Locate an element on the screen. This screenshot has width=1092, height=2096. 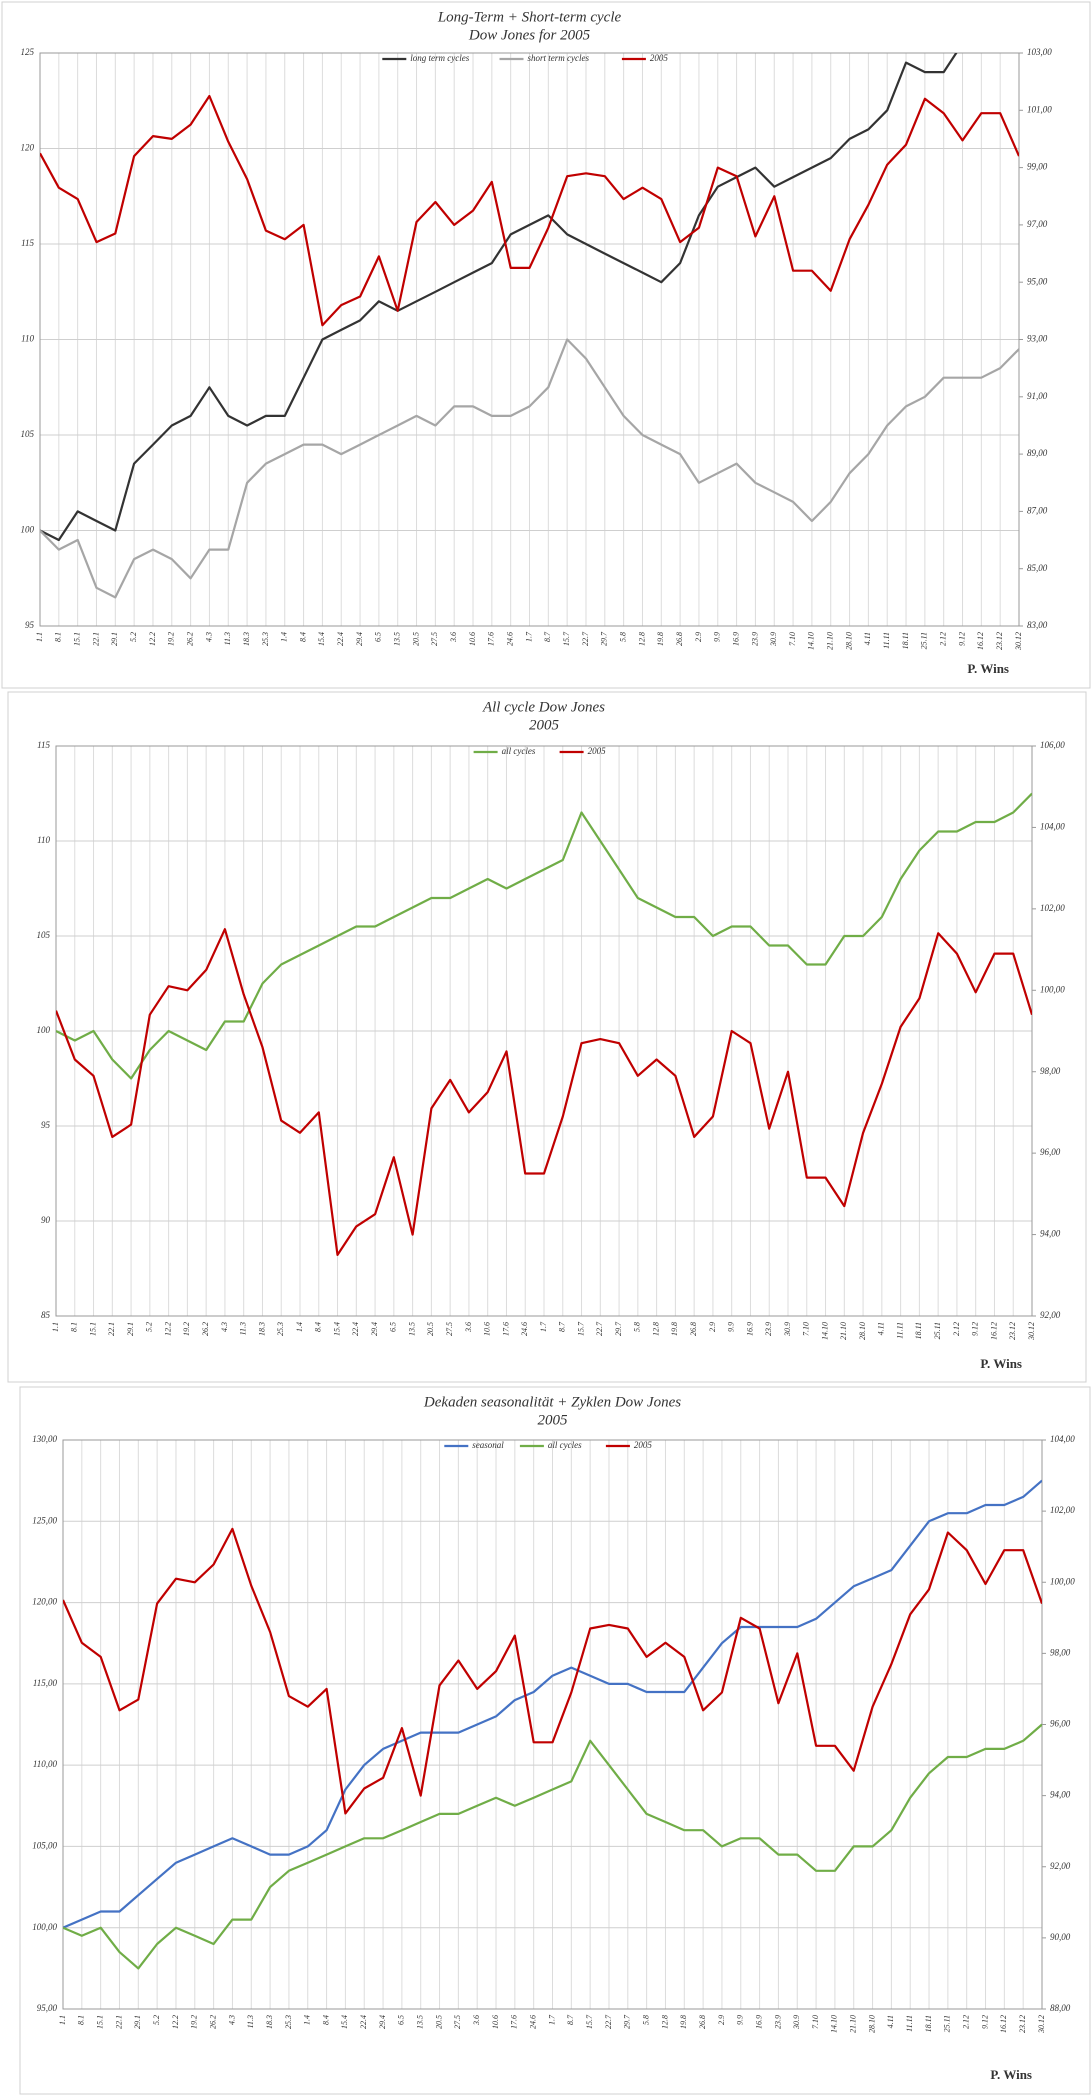
x-tick-label: 13.5 is located at coordinates (420, 2022).